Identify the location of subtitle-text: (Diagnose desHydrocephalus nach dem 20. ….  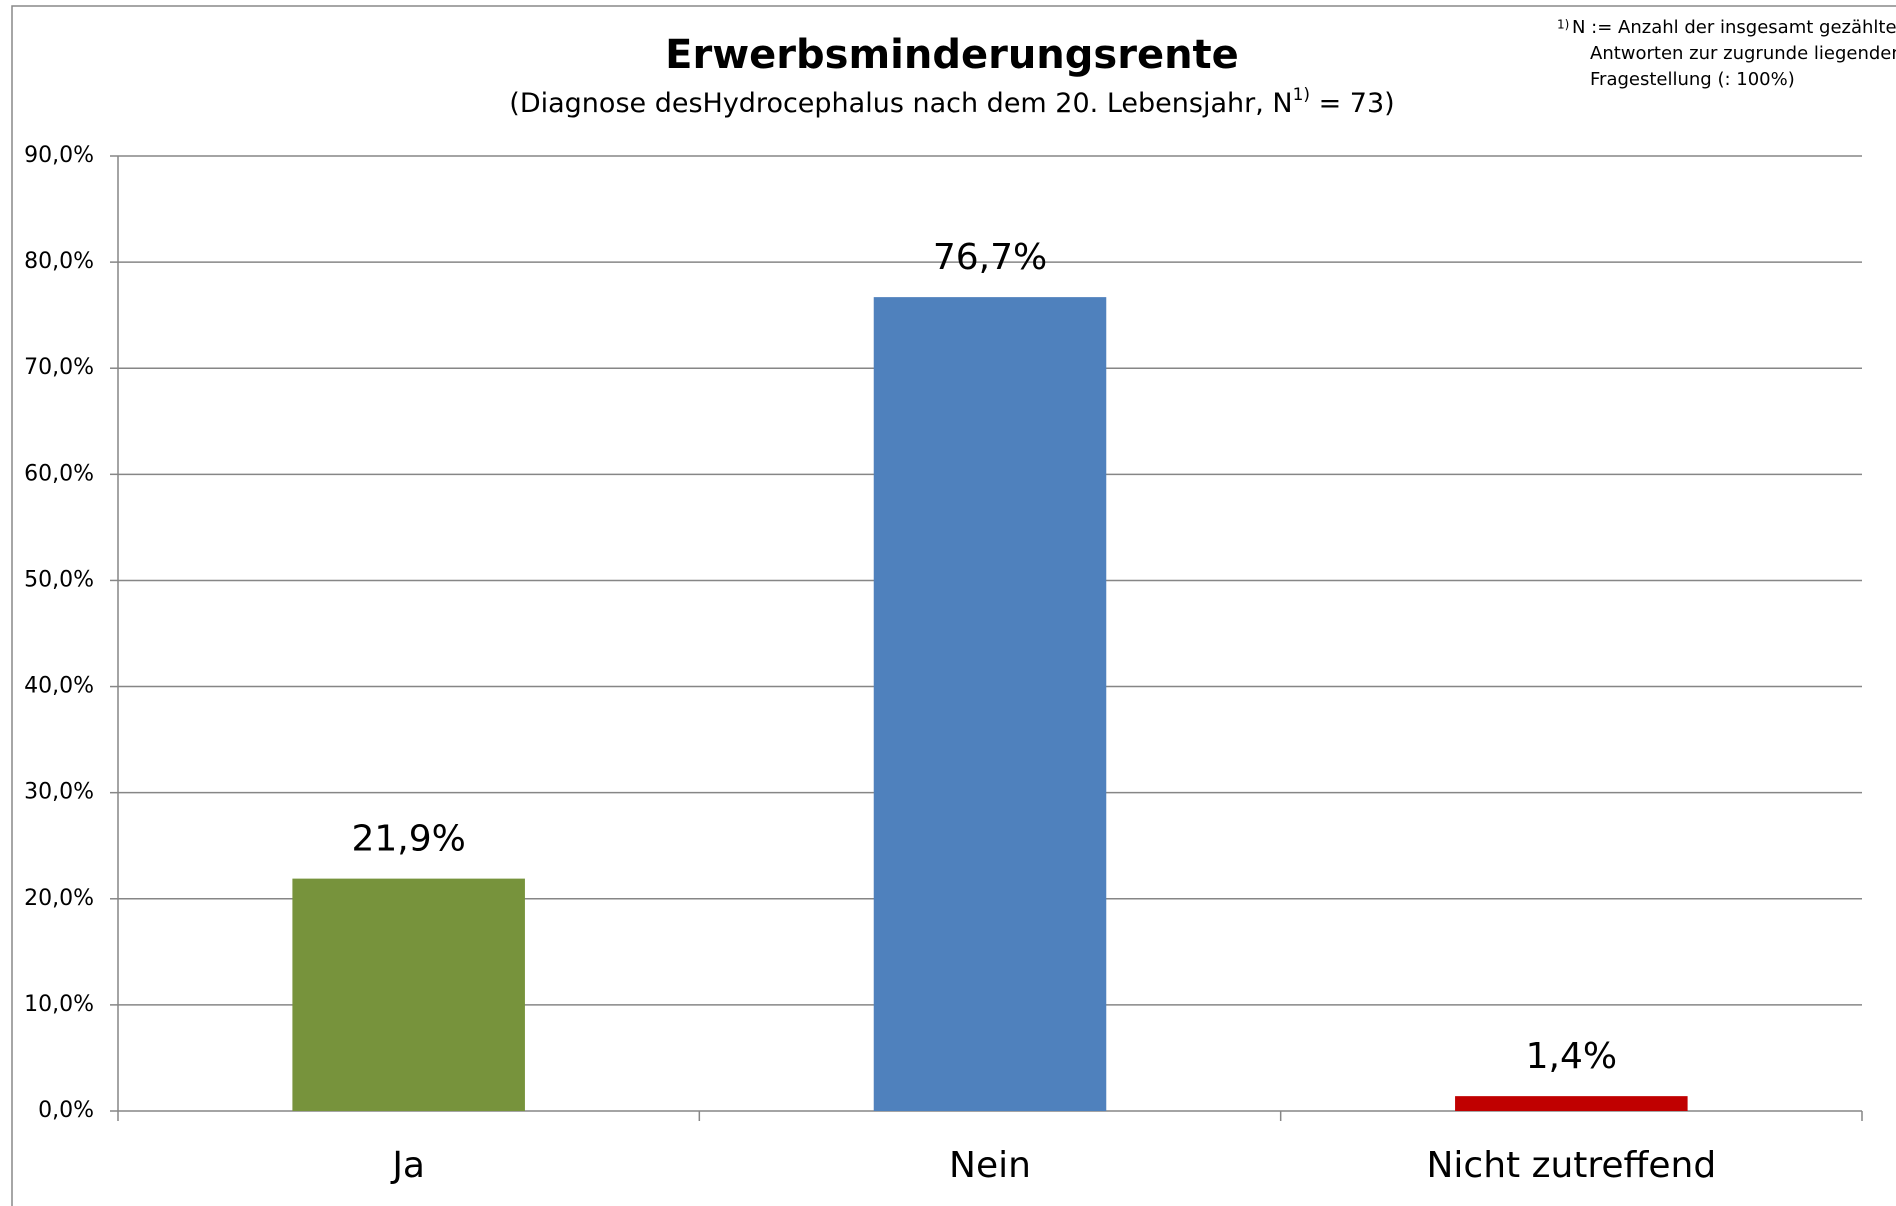
(900, 103).